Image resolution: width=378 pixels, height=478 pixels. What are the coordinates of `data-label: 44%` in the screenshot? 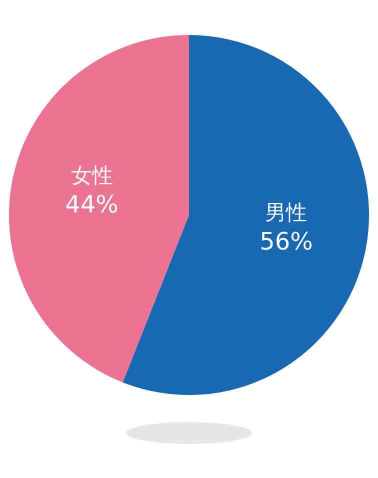 It's located at (91, 204).